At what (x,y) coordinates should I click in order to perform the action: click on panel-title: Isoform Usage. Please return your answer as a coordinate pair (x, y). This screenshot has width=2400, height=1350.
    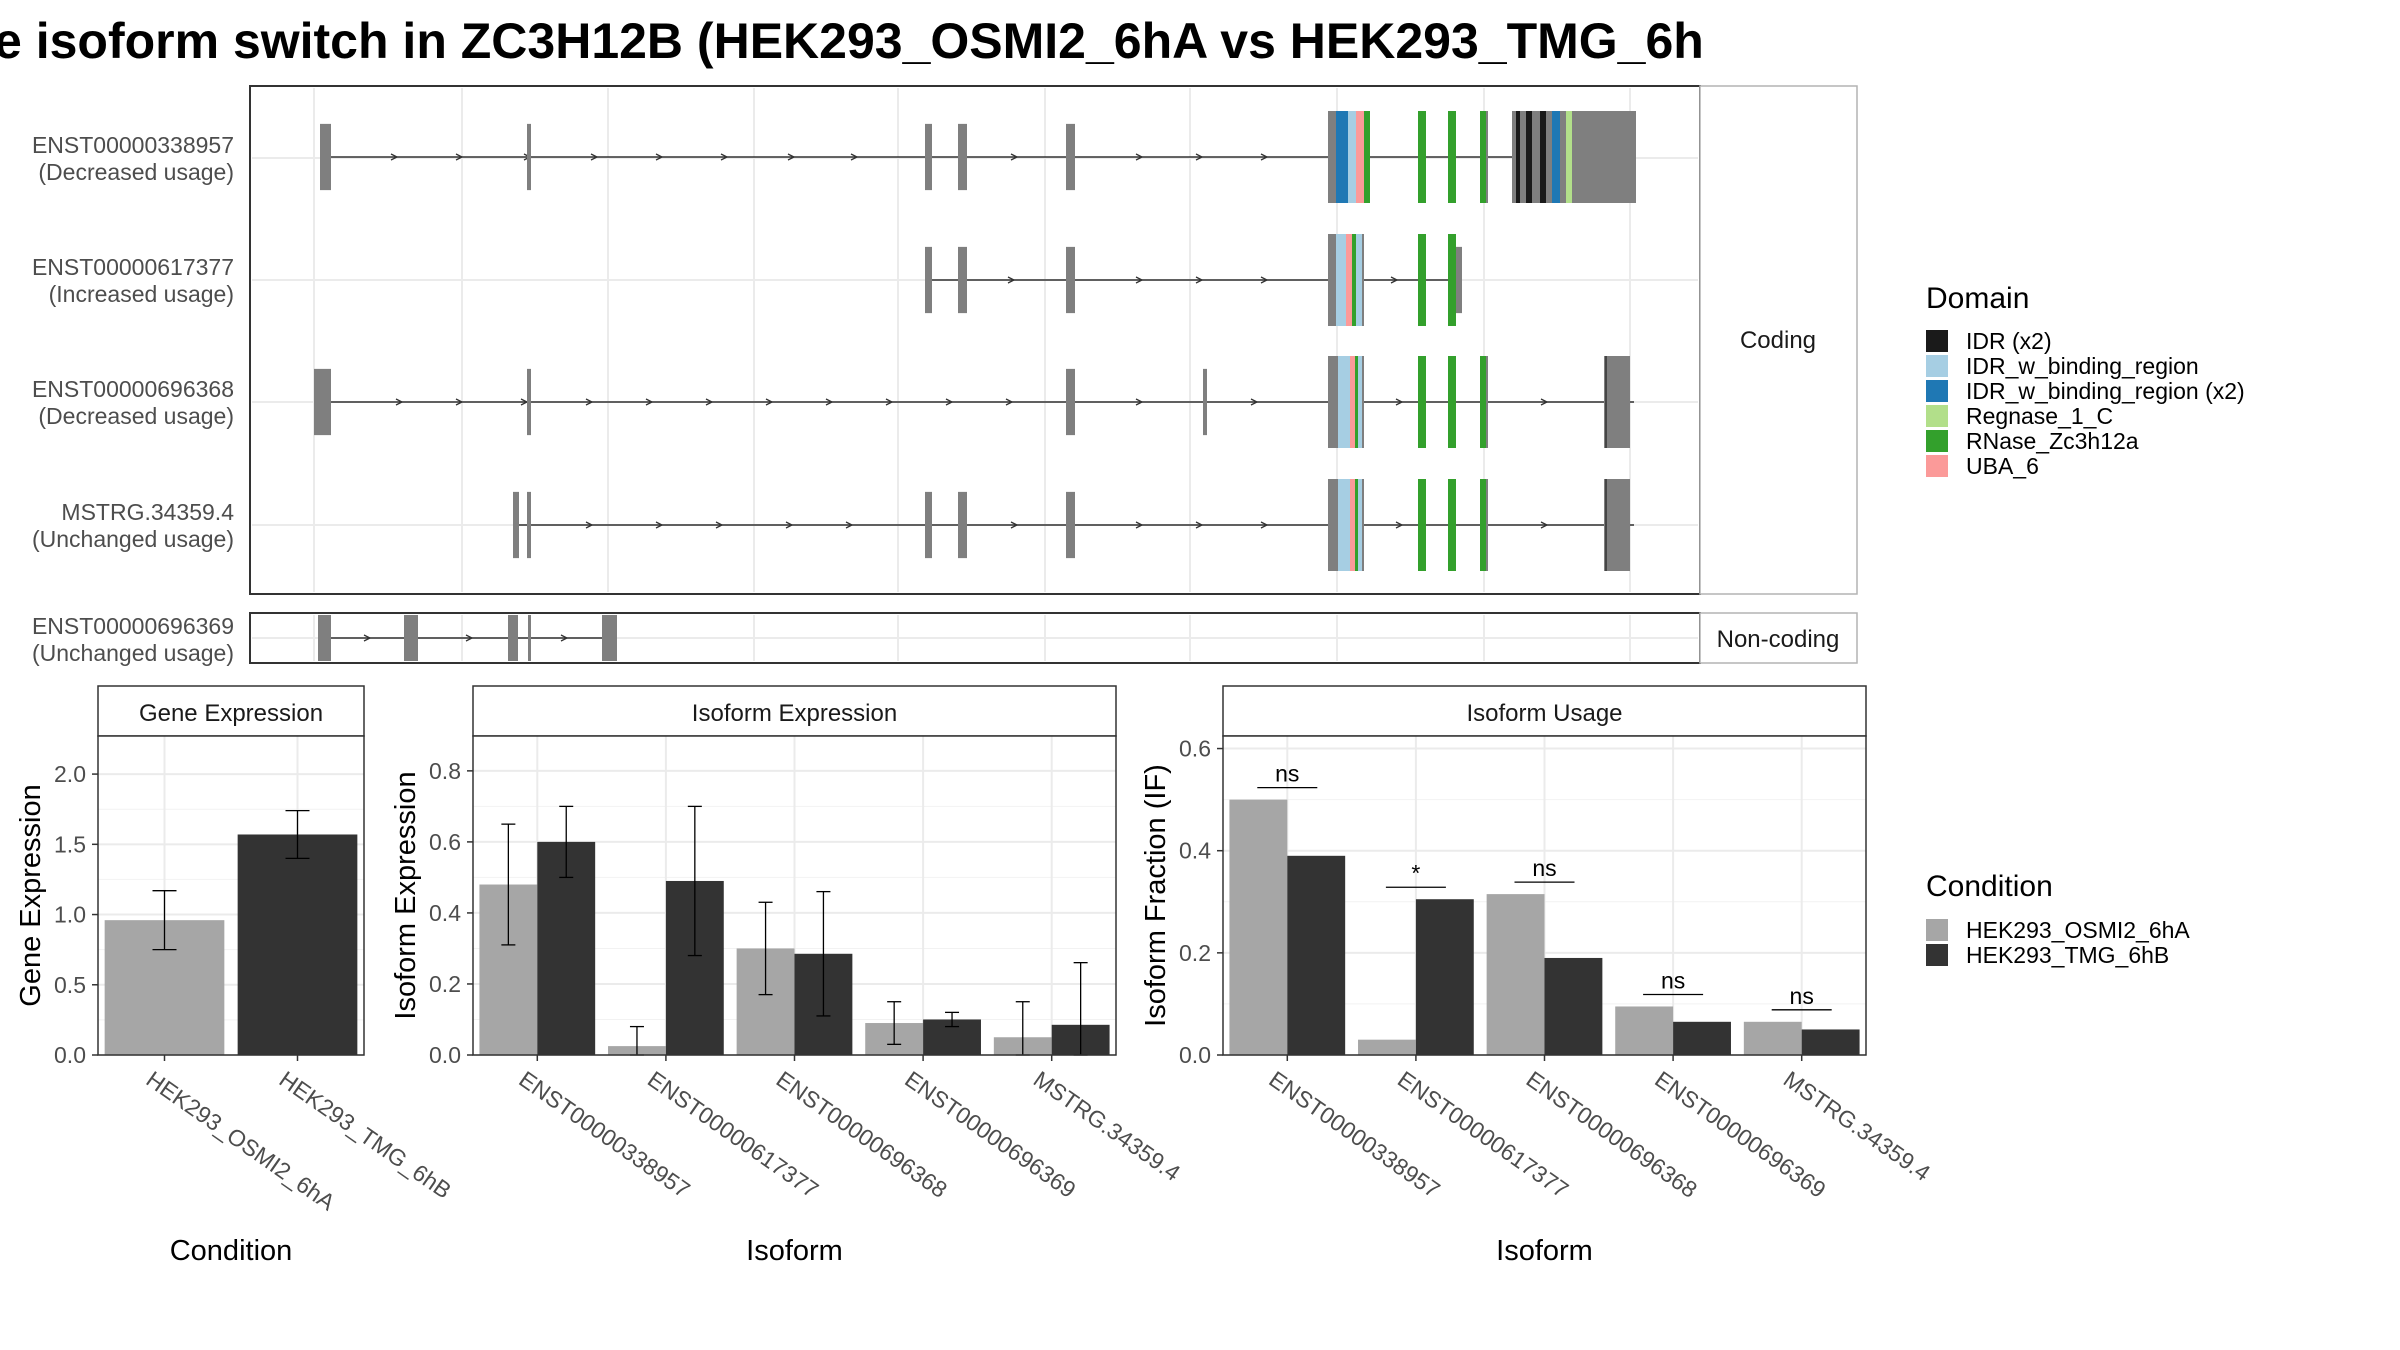
    Looking at the image, I should click on (1544, 713).